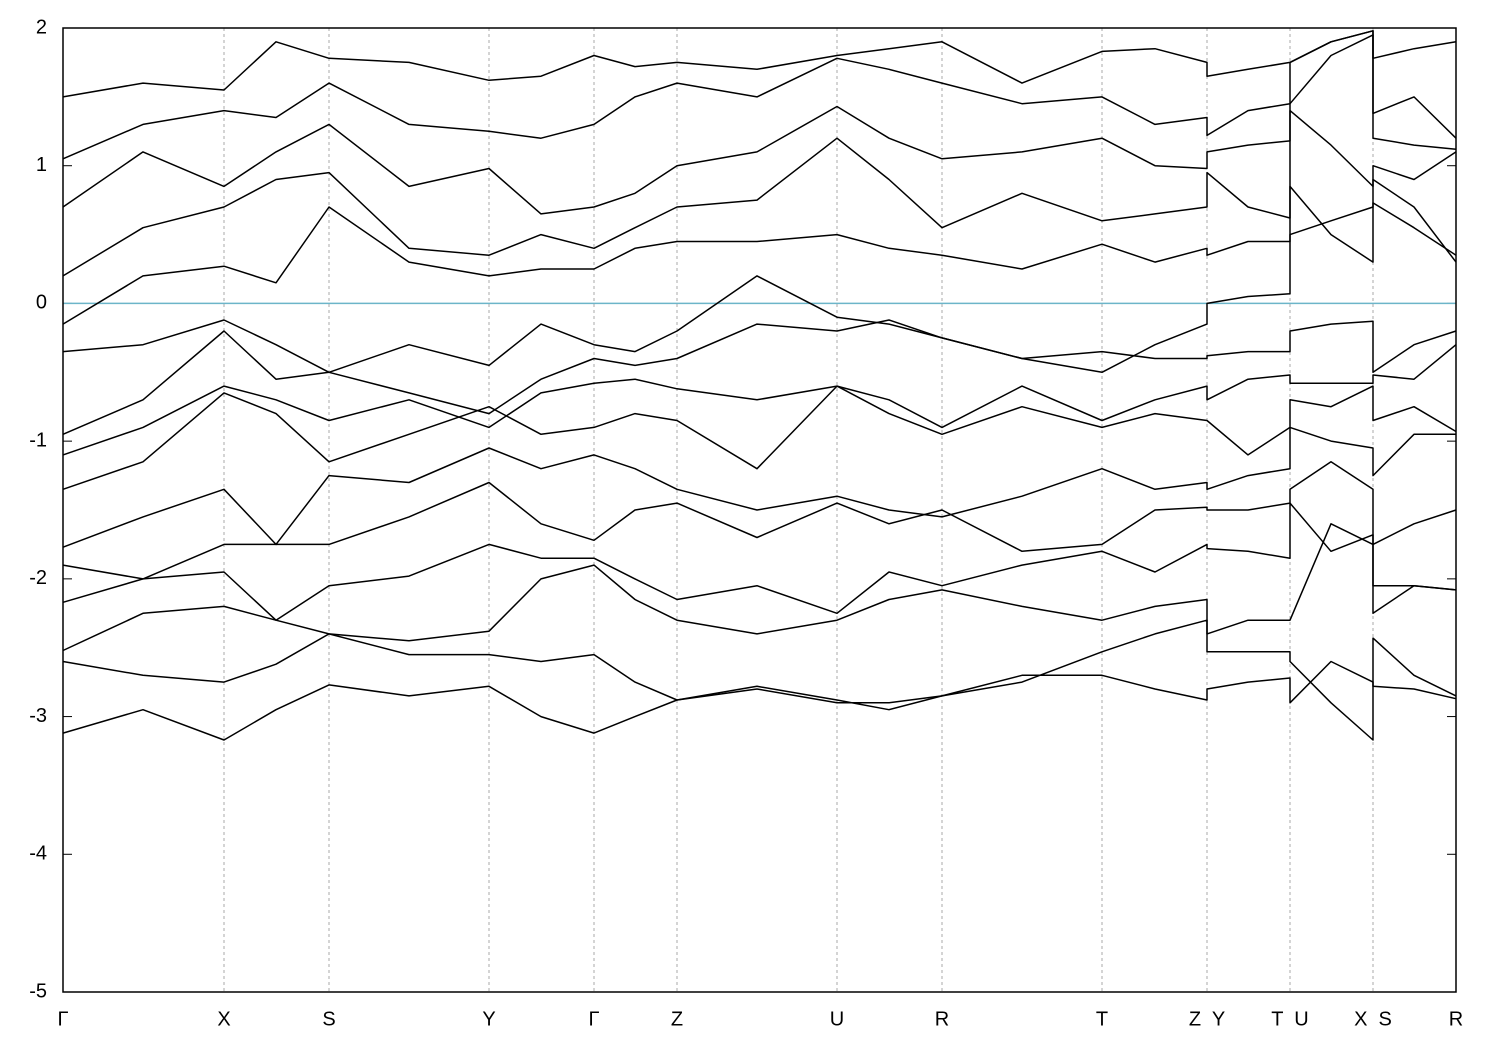  Describe the element at coordinates (837, 1019) in the screenshot. I see `x-tick-label: U` at that location.